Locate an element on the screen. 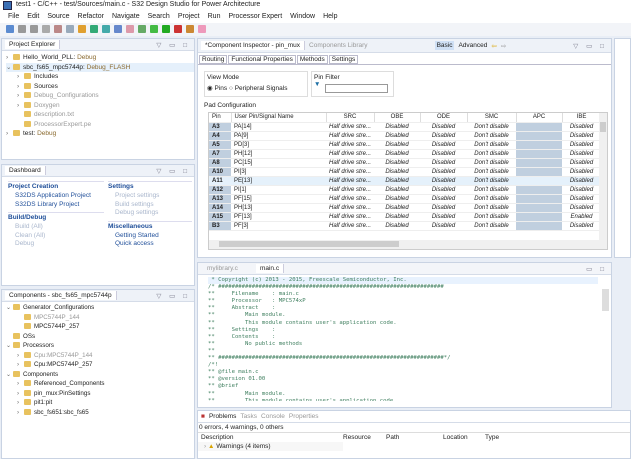  menu-project: Project is located at coordinates (188, 16).